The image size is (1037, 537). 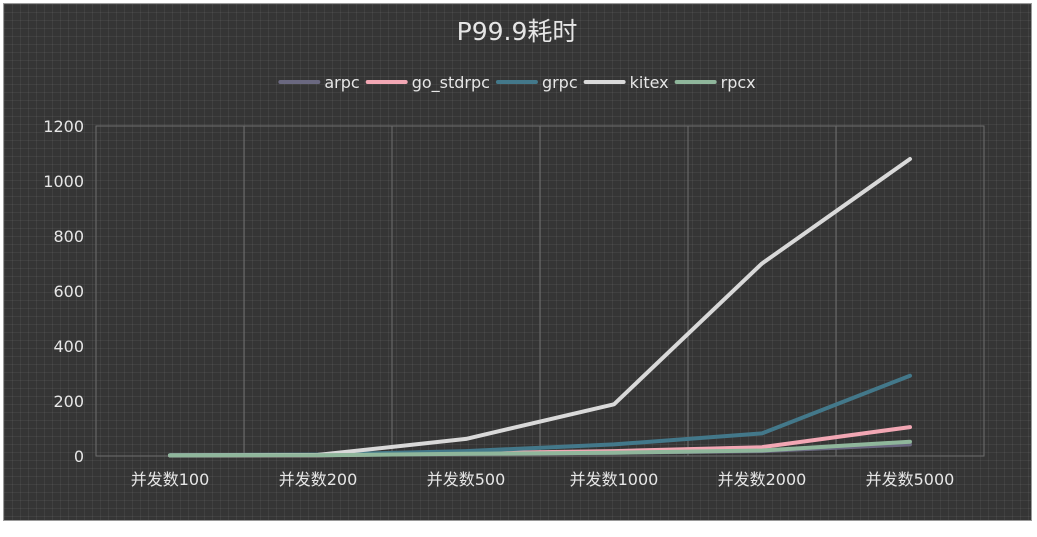 What do you see at coordinates (614, 479) in the screenshot?
I see `x-tick-label: 并发数1000` at bounding box center [614, 479].